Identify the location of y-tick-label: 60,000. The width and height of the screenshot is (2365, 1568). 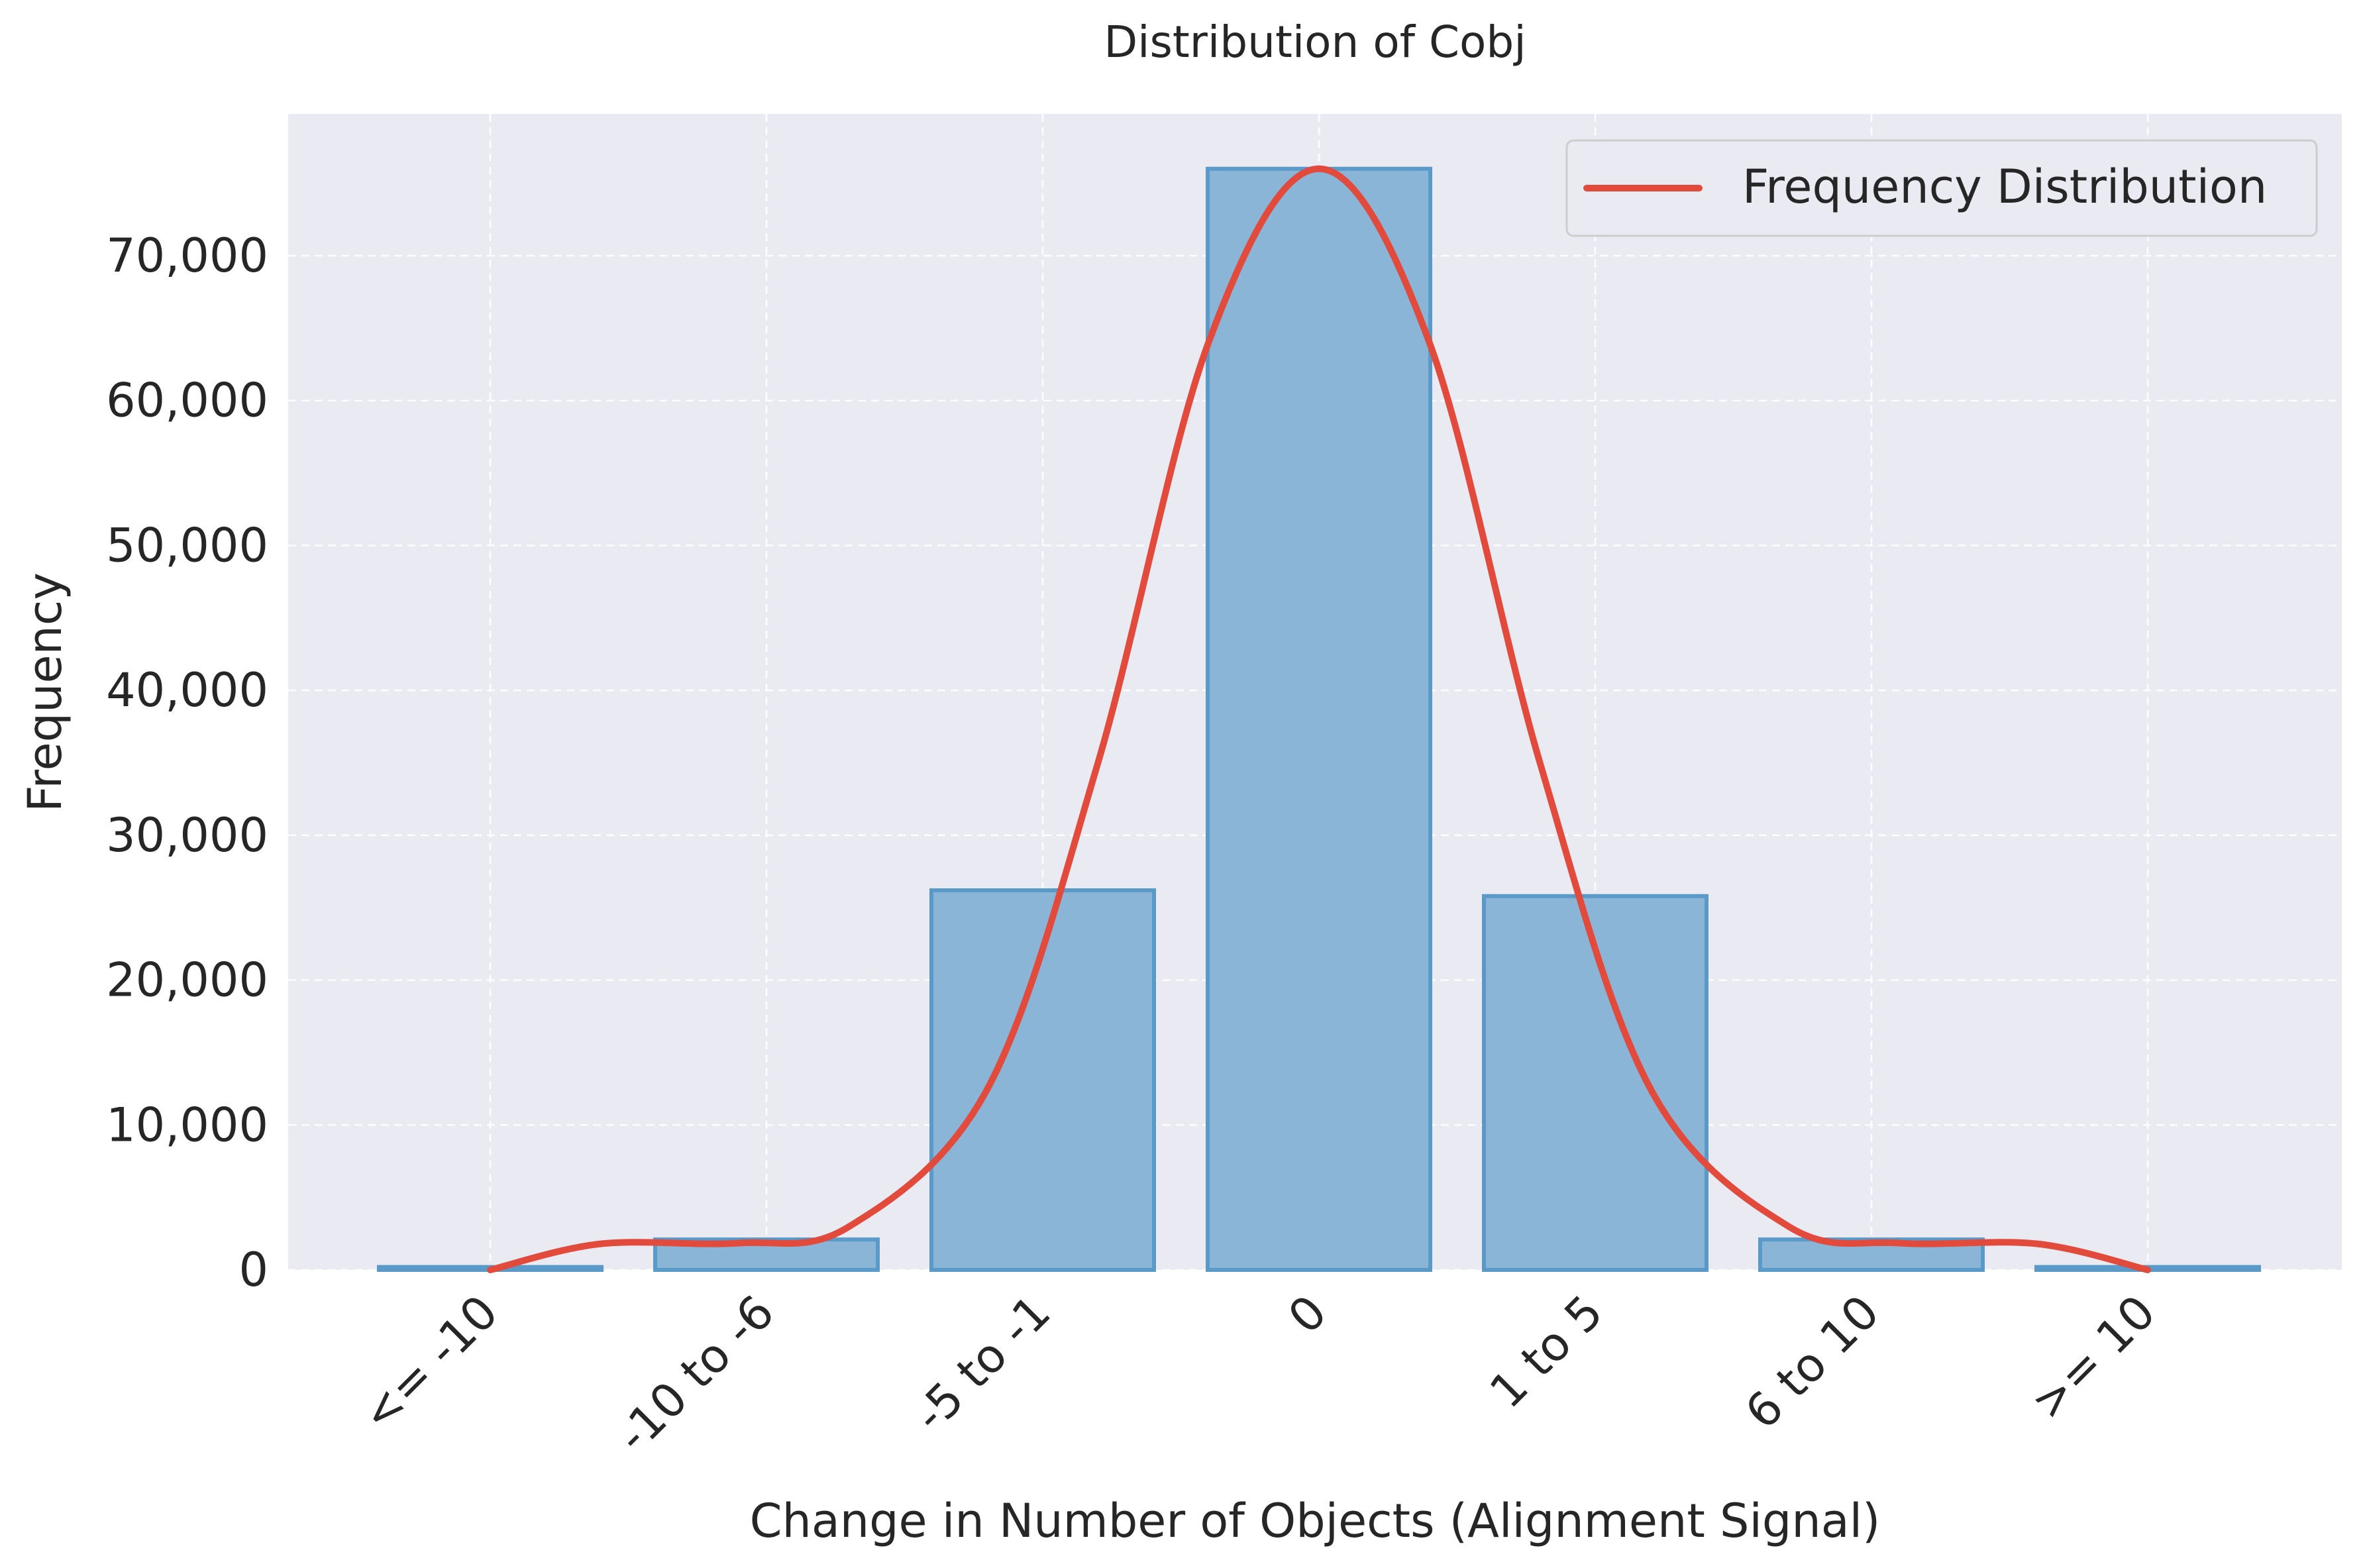
(187, 401).